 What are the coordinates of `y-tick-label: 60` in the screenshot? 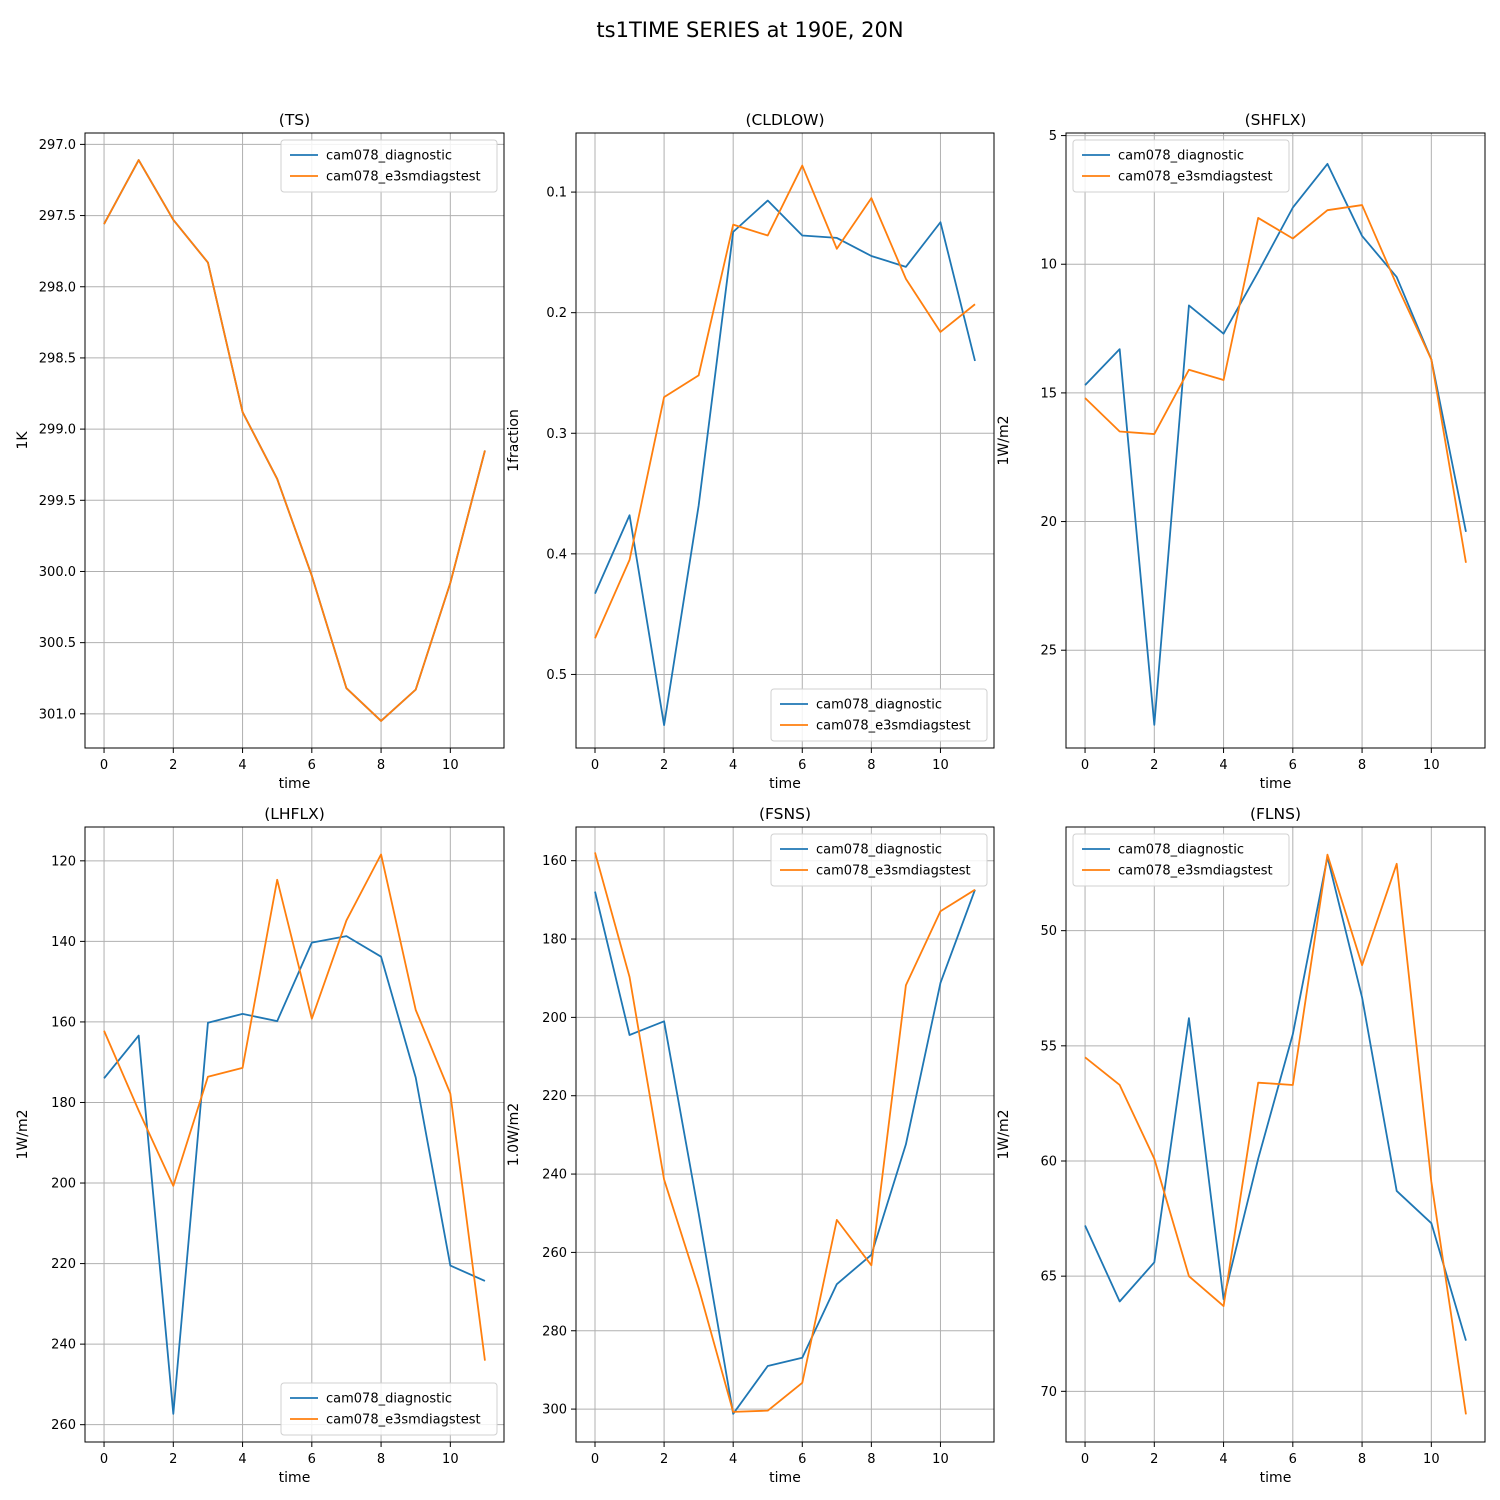 It's located at (1048, 1161).